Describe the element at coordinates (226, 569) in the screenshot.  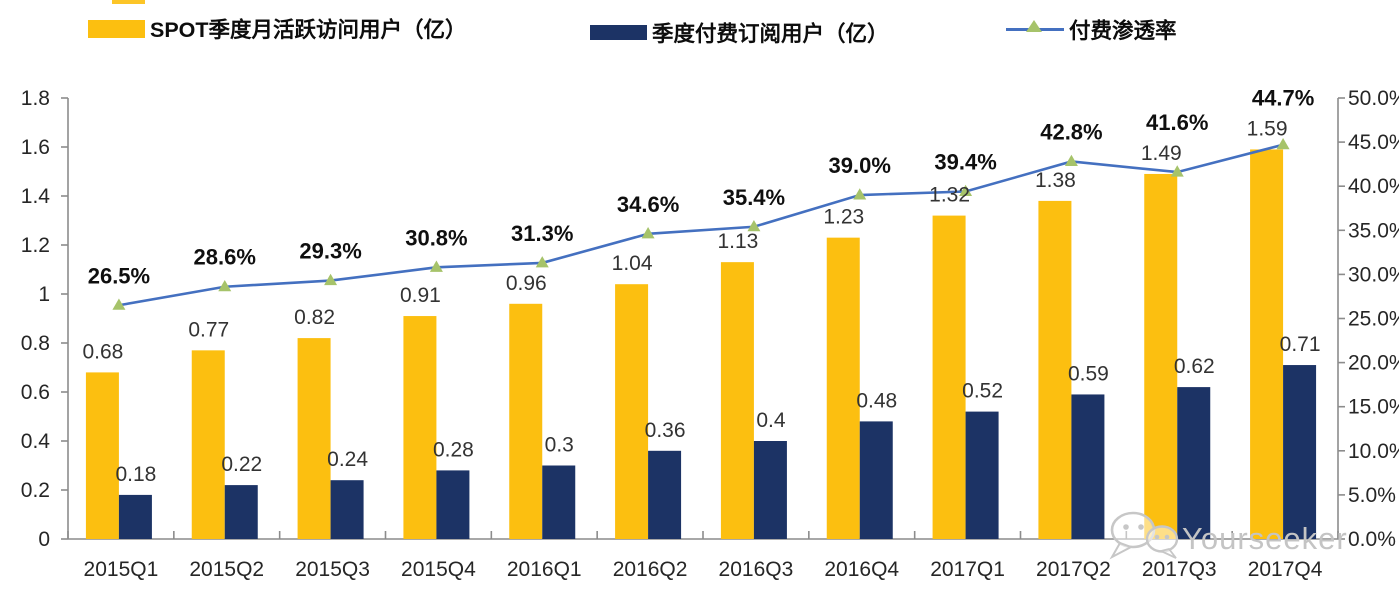
I see `x-axis-category-label: 2015Q2` at that location.